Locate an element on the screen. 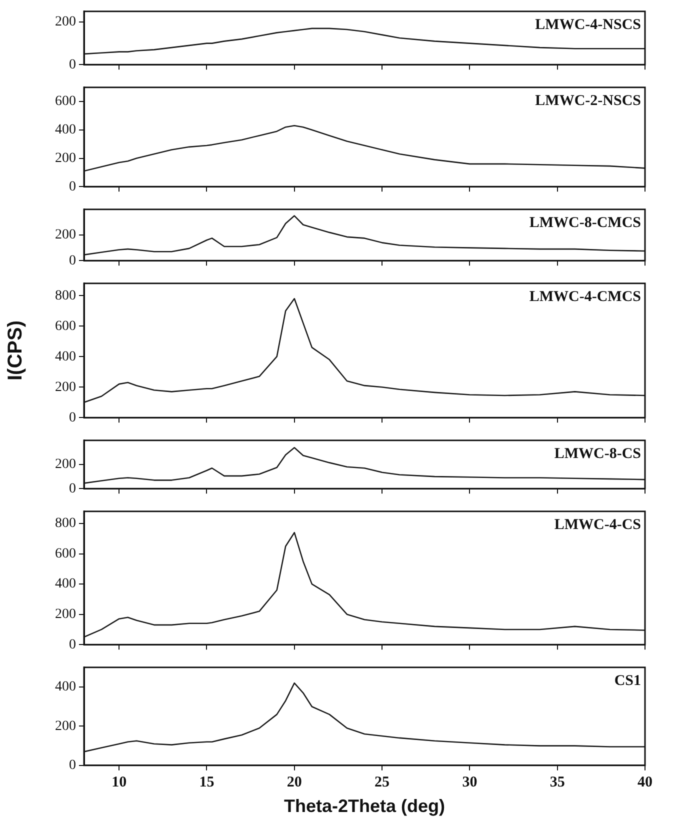 This screenshot has width=681, height=820. series-label: LMWC-8-CMCS is located at coordinates (585, 222).